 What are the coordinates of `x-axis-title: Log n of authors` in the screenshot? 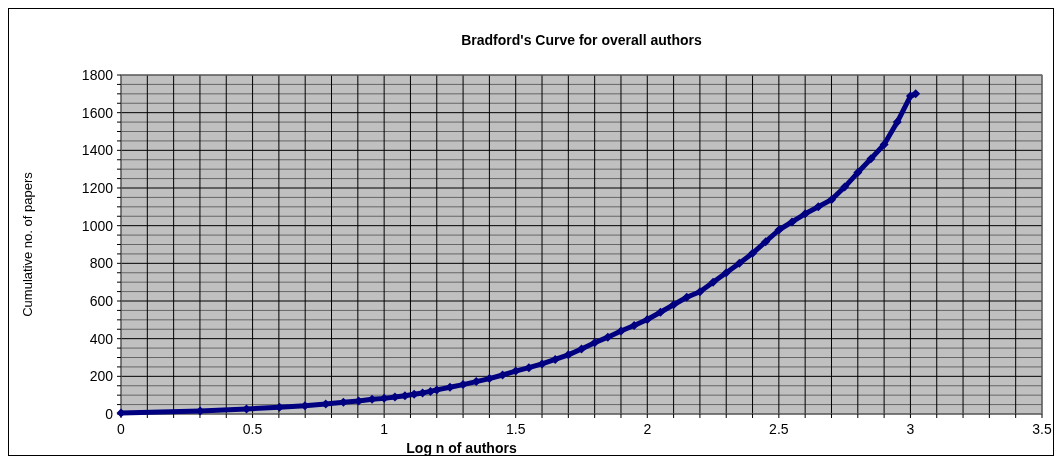 It's located at (461, 448).